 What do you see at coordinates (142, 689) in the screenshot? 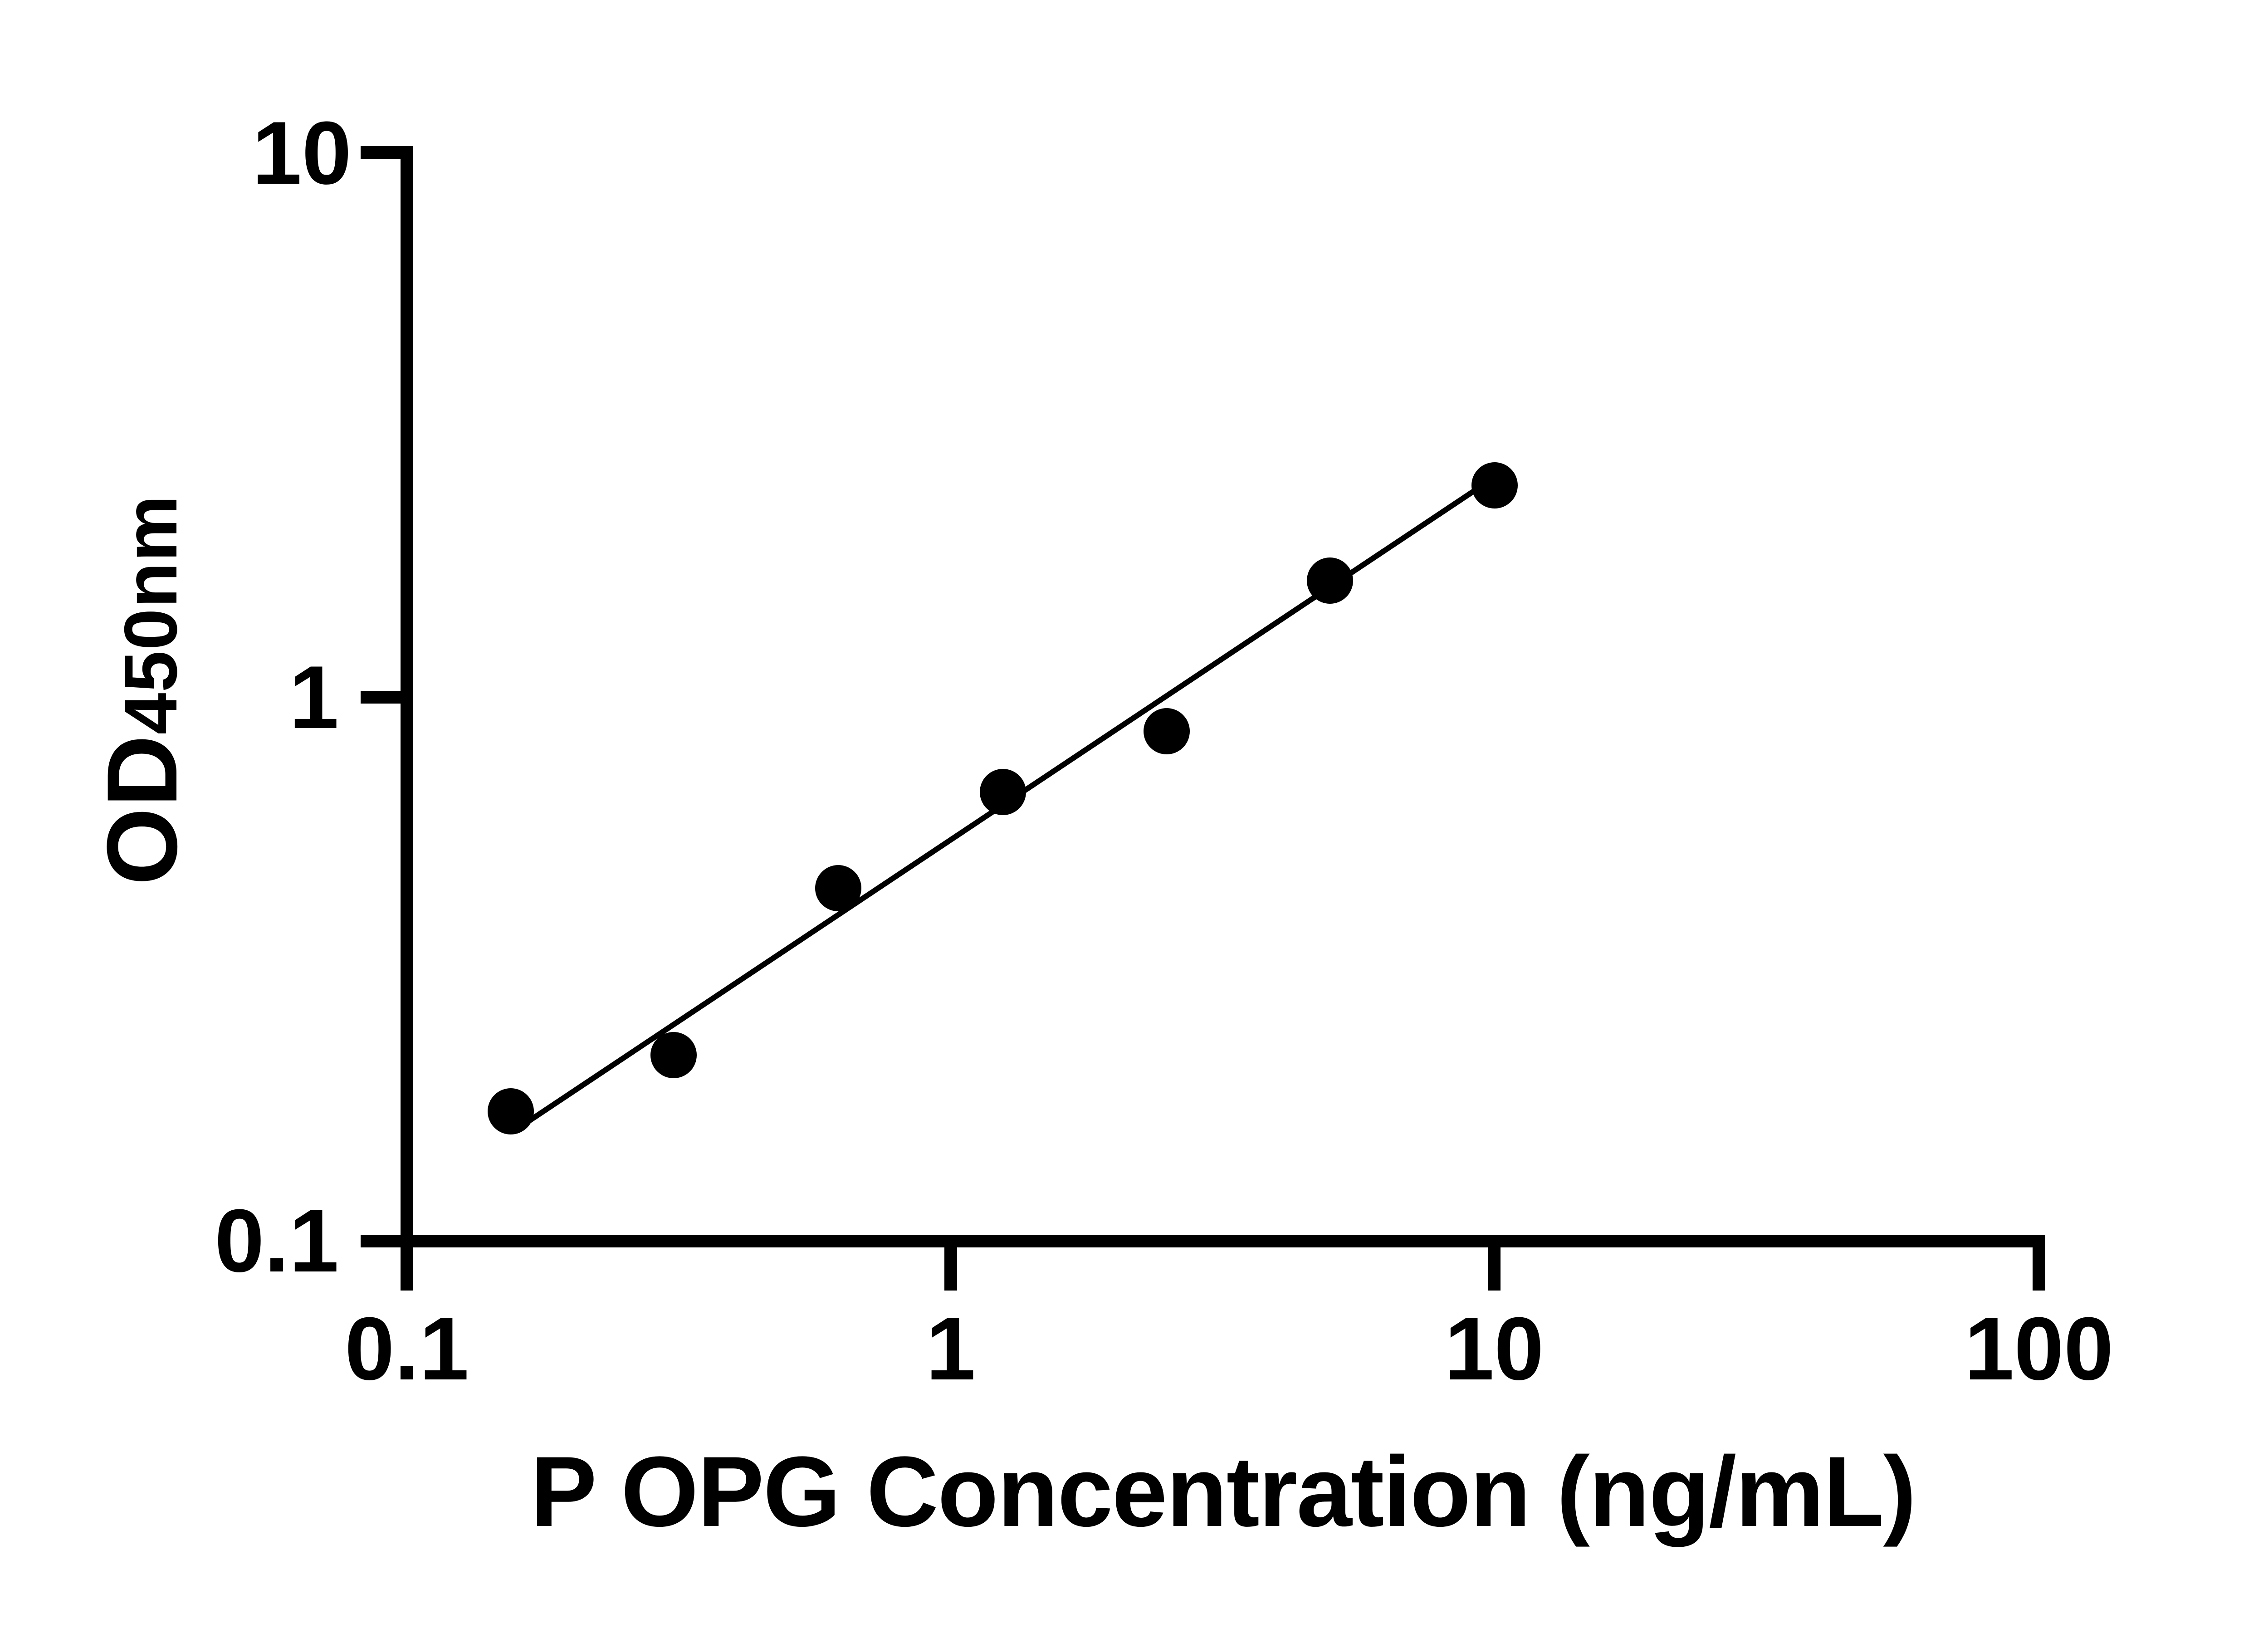
I see `svg-text: OD450nm` at bounding box center [142, 689].